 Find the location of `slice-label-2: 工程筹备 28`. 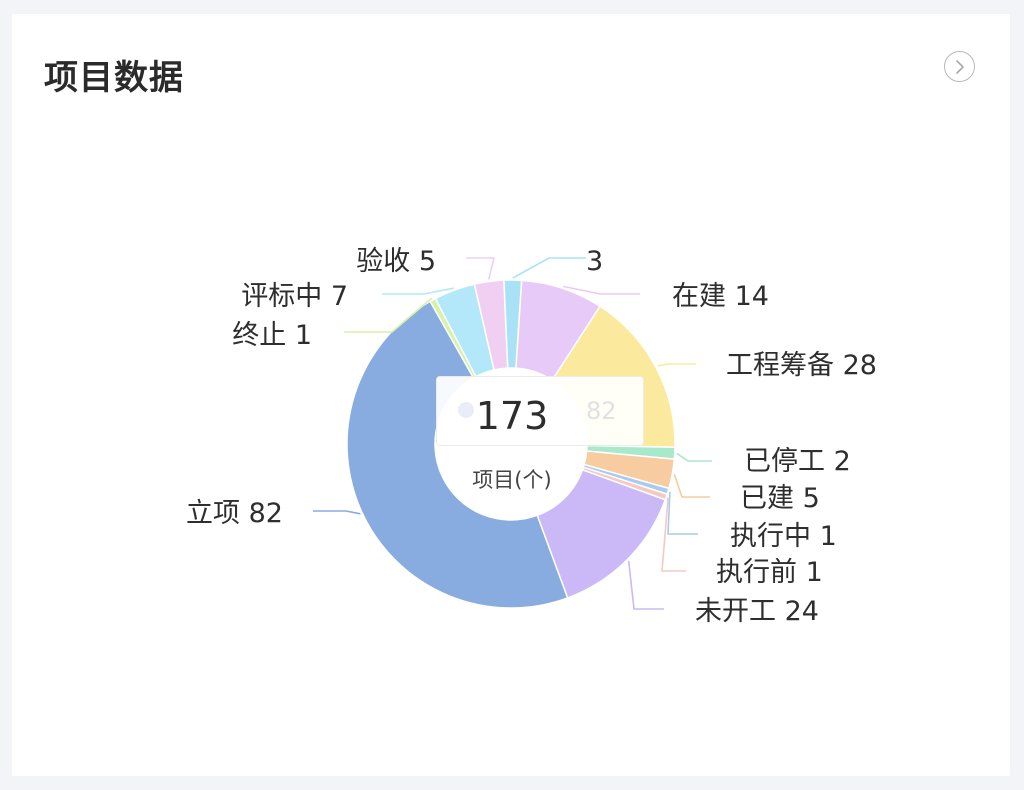

slice-label-2: 工程筹备 28 is located at coordinates (801, 365).